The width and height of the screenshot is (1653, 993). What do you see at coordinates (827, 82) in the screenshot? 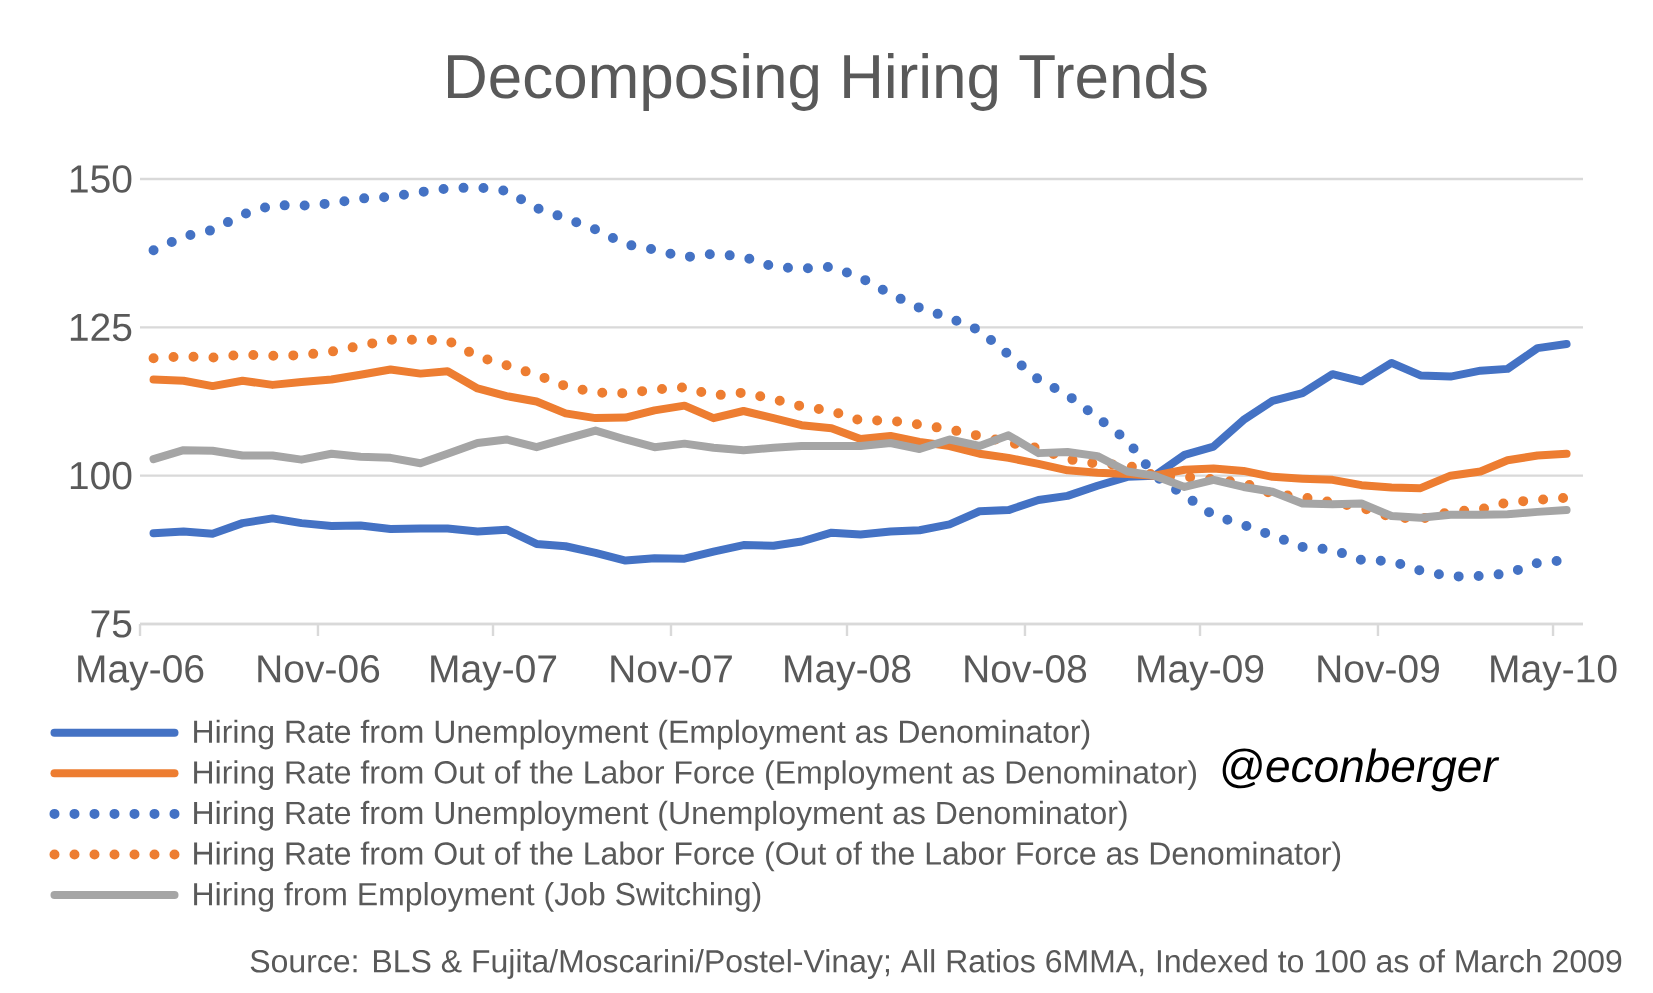
I see `chart-title: Decomposing Hiring Trends` at bounding box center [827, 82].